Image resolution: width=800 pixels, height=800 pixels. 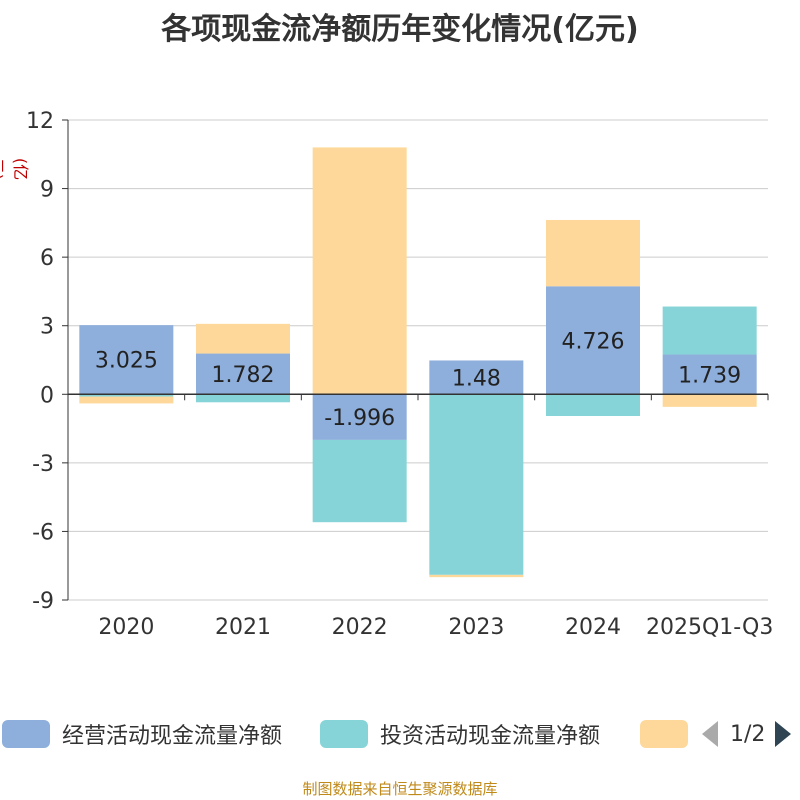 I want to click on data-label: 1.739, so click(x=709, y=375).